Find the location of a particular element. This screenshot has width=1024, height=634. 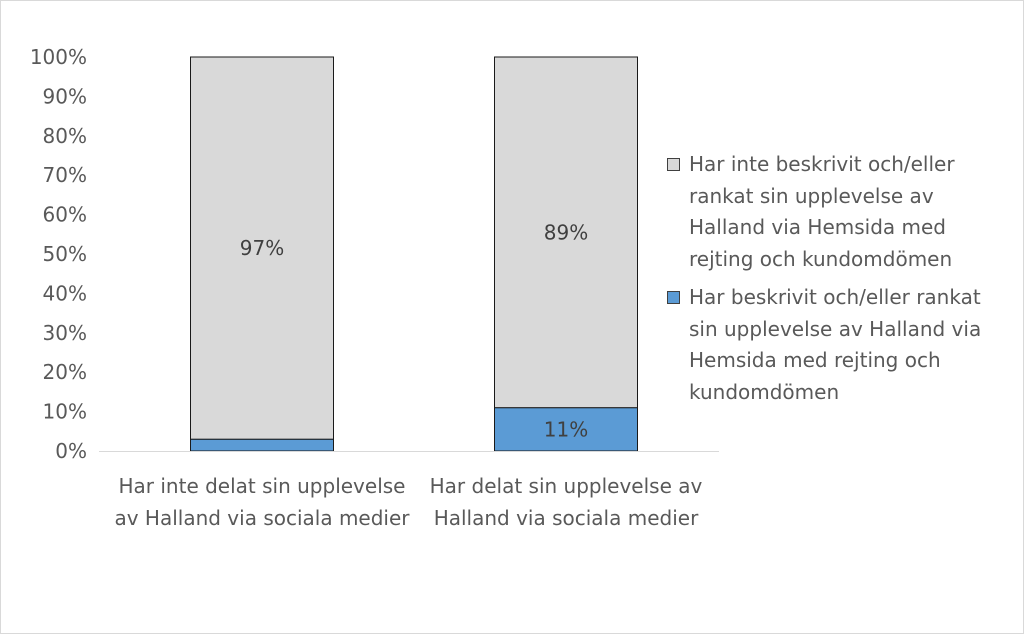

y-tick-label: 70% is located at coordinates (65, 175).